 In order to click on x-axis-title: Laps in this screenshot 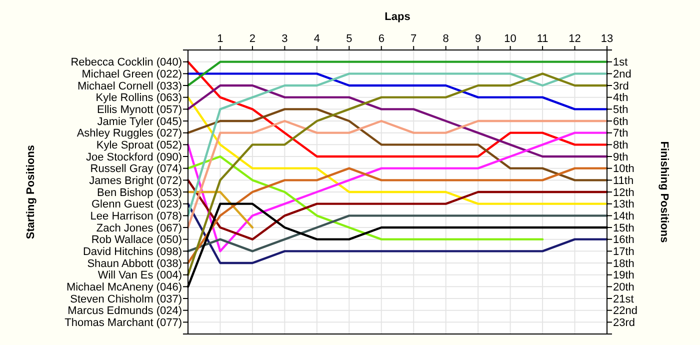, I will do `click(397, 17)`.